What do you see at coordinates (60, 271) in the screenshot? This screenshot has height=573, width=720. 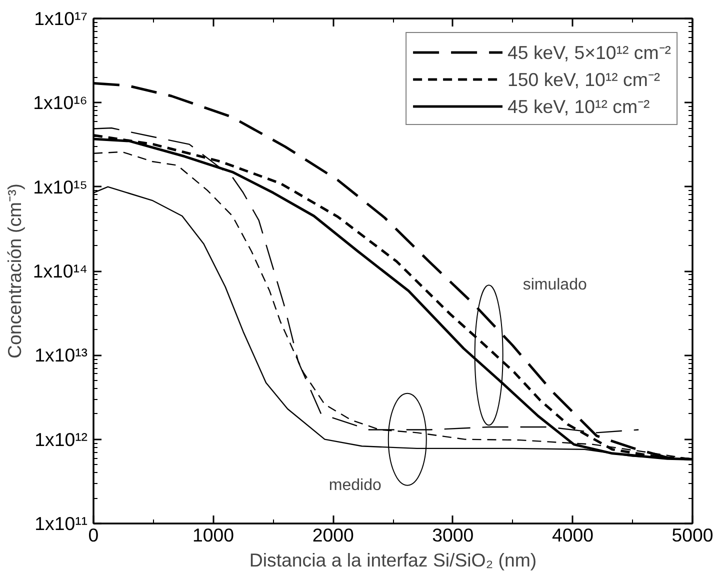 I see `y-tick-label: 1x10¹⁴` at bounding box center [60, 271].